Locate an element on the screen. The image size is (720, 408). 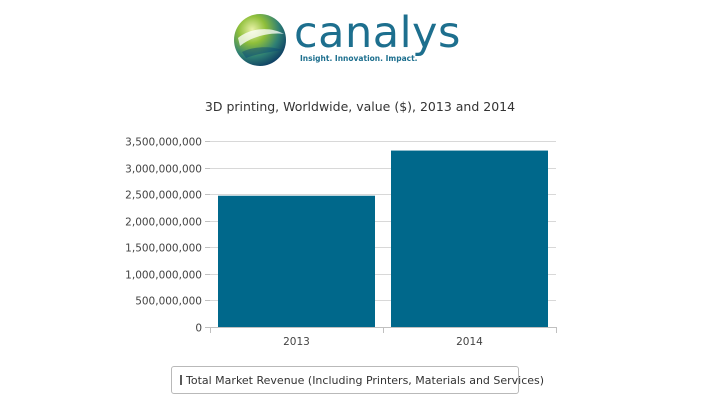
canalys-logo: canalys Insight. Innovation. Impact. is located at coordinates (348, 38).